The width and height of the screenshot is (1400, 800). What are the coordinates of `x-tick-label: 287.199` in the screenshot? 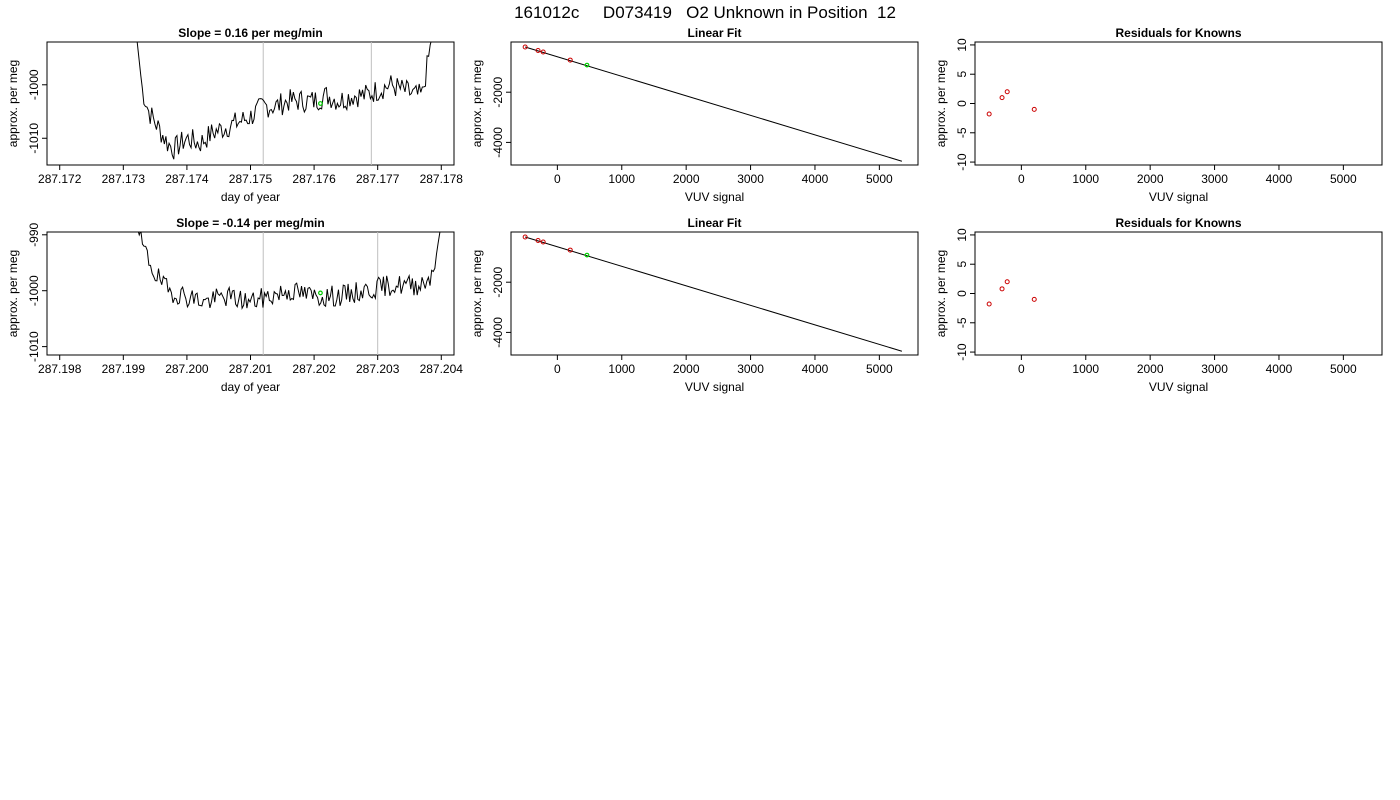 It's located at (124, 369).